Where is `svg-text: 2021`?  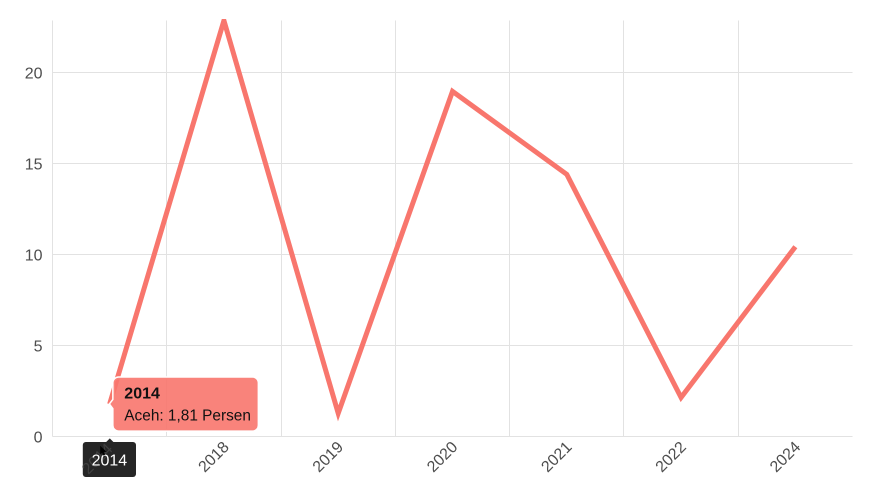 svg-text: 2021 is located at coordinates (556, 457).